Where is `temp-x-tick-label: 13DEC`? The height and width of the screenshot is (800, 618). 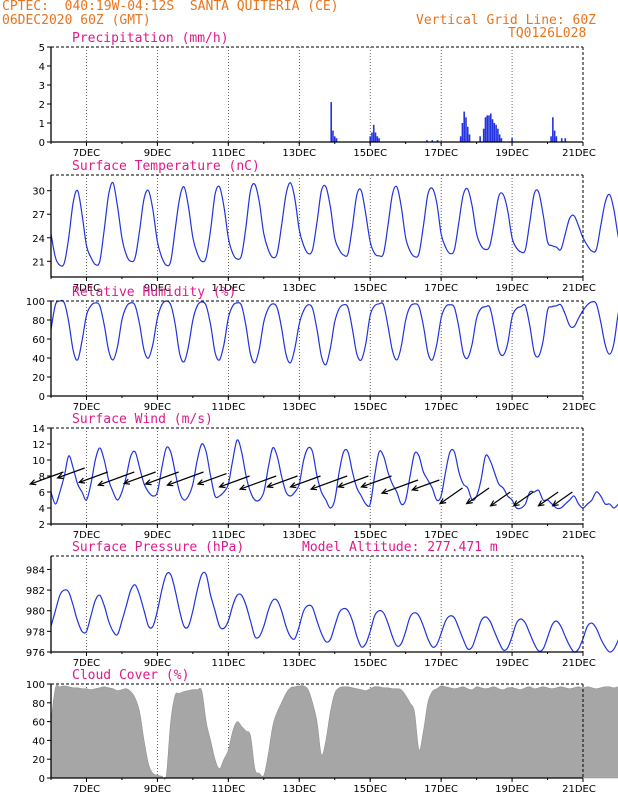
temp-x-tick-label: 13DEC is located at coordinates (299, 288).